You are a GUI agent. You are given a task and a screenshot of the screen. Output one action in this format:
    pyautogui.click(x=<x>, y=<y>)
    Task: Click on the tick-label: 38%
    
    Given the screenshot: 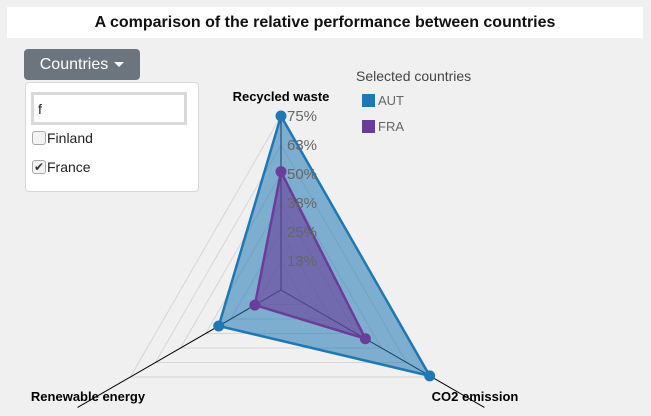 What is the action you would take?
    pyautogui.click(x=302, y=203)
    